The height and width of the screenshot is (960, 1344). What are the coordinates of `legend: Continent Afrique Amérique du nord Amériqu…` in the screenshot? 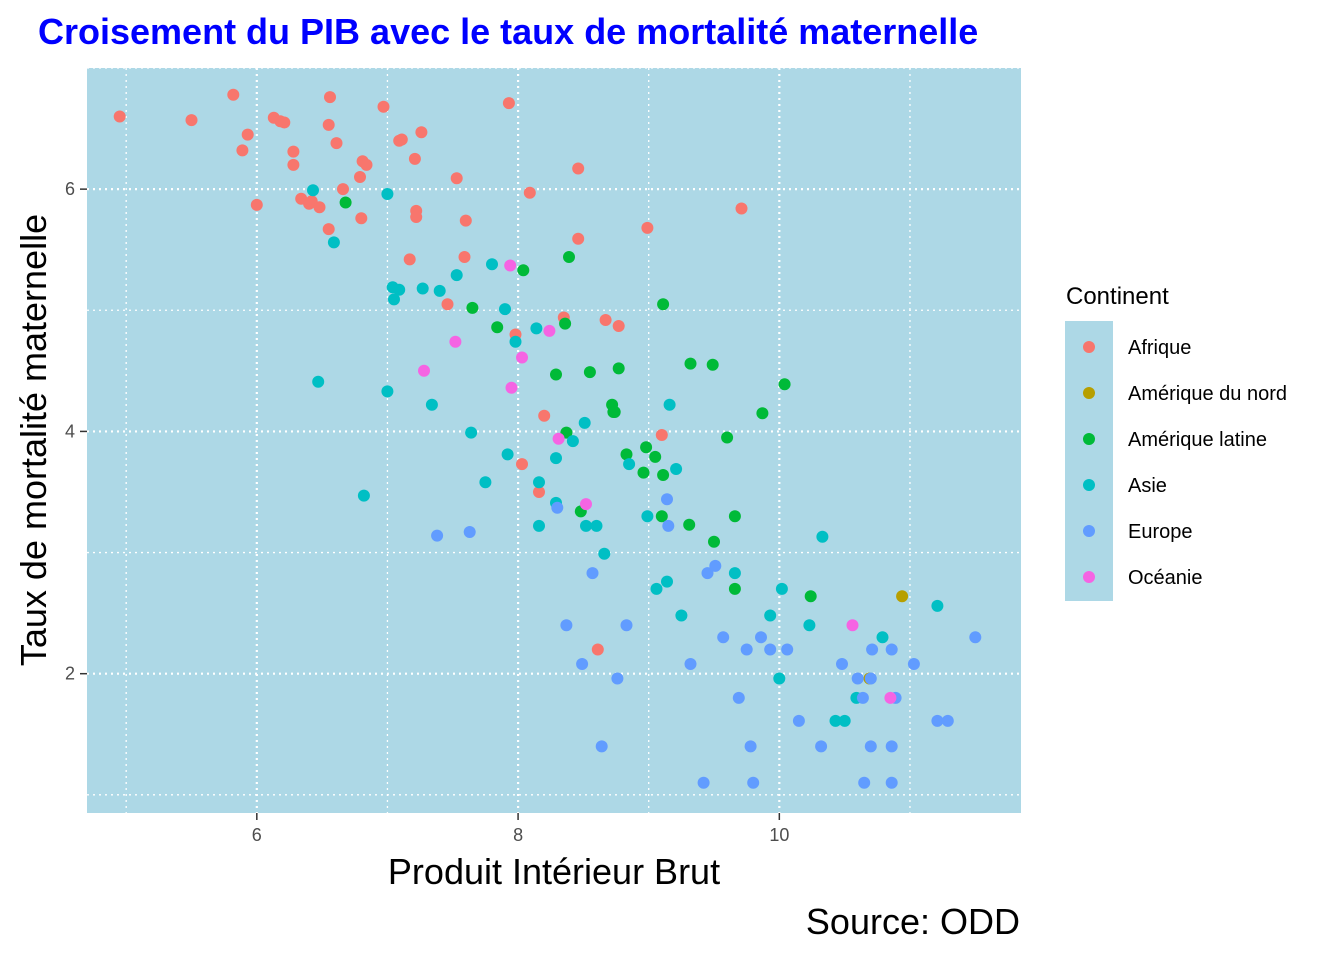 It's located at (1176, 442).